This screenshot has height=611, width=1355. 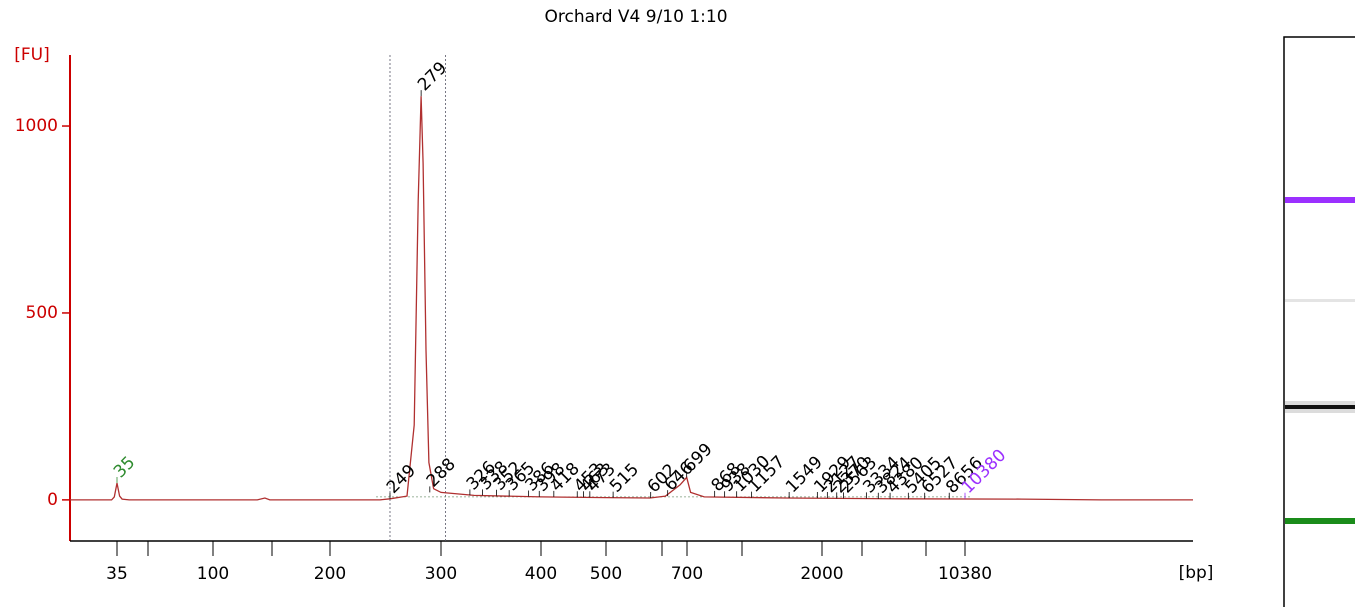 I want to click on x-tick-label: 400, so click(x=541, y=574).